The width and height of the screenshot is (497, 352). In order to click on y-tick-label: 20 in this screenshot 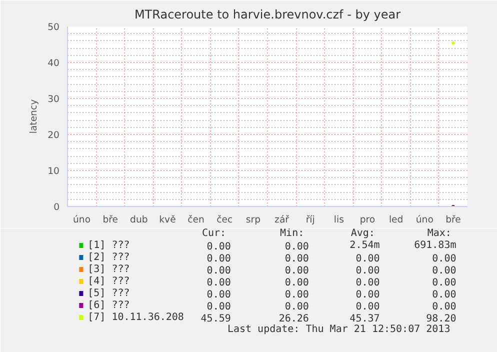, I will do `click(54, 135)`.